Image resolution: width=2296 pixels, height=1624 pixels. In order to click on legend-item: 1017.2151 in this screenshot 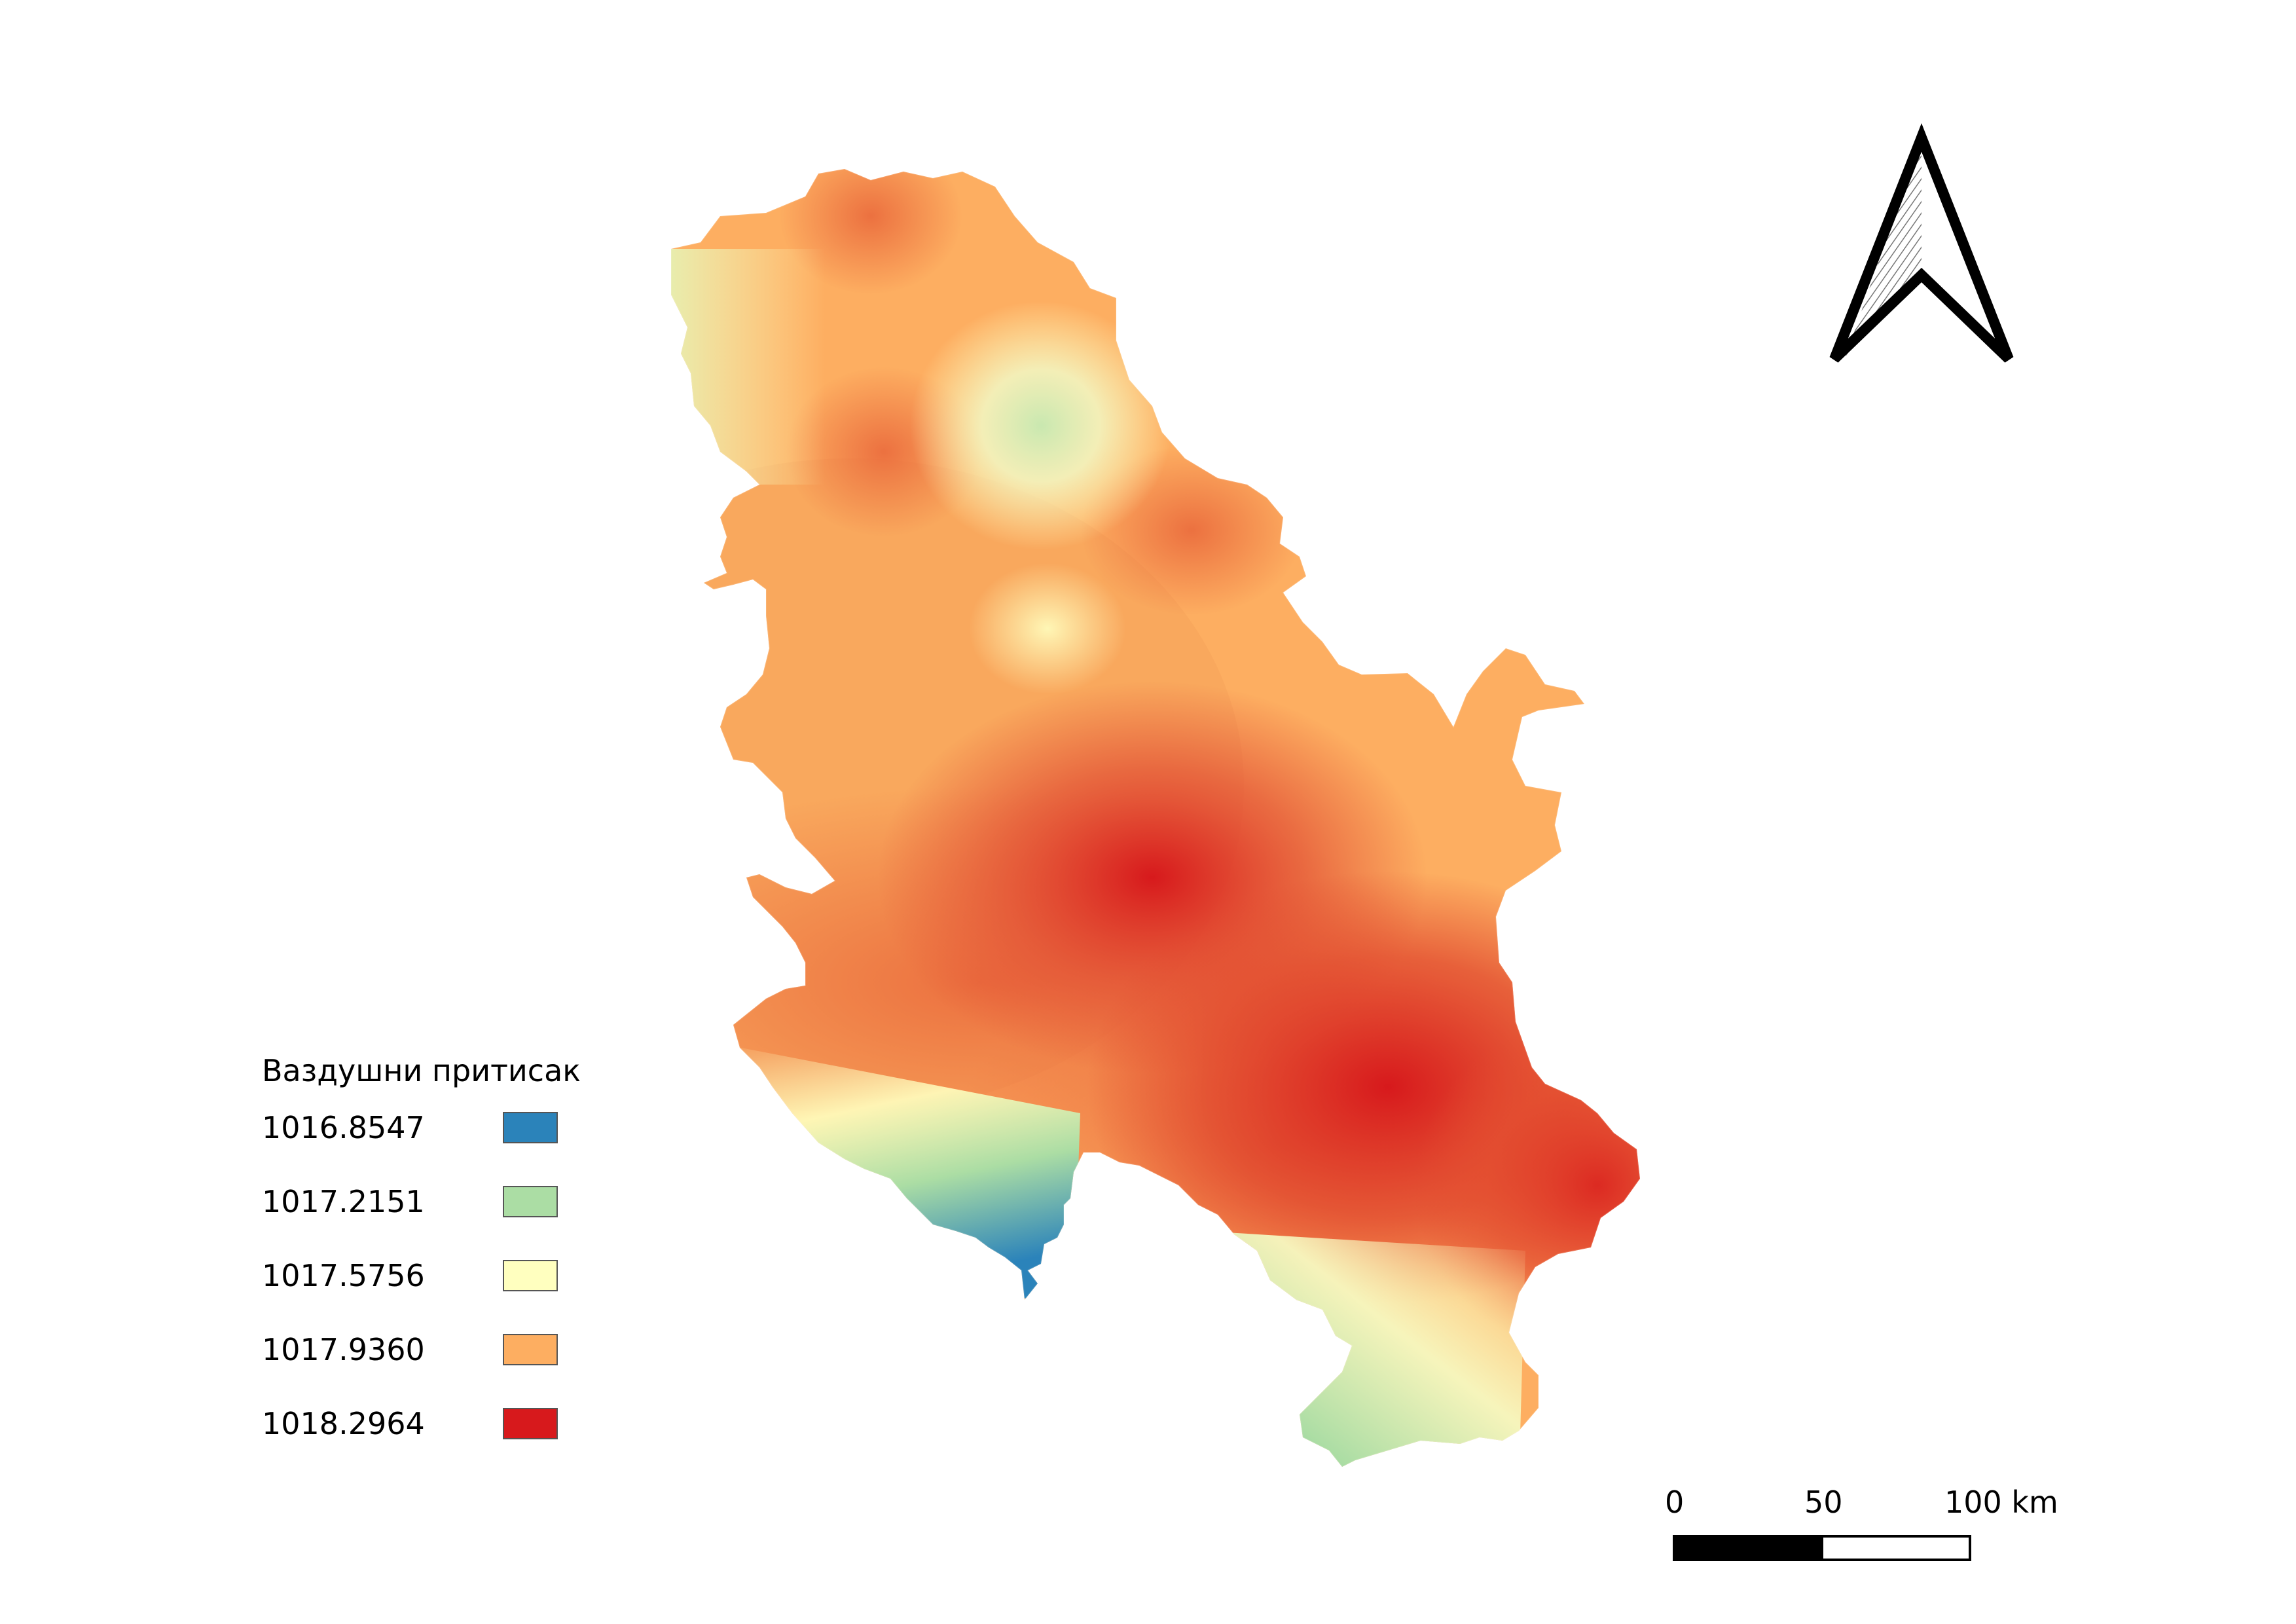, I will do `click(432, 1205)`.